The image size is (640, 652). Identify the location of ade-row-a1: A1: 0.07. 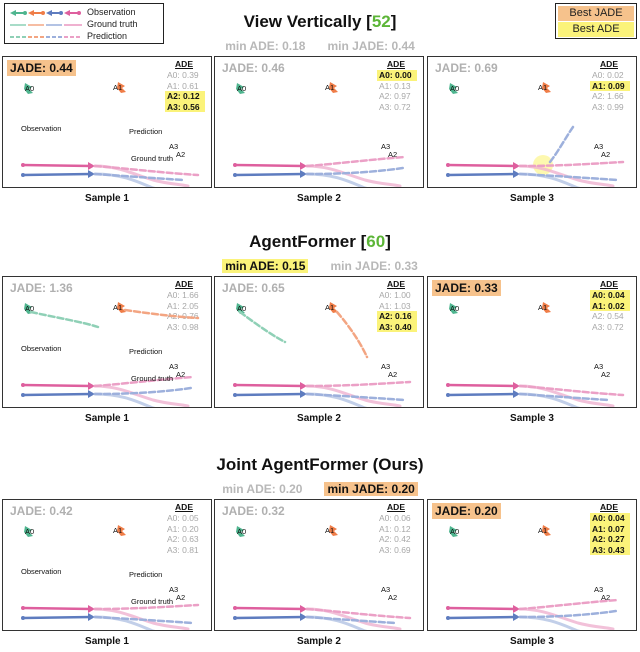
(610, 528).